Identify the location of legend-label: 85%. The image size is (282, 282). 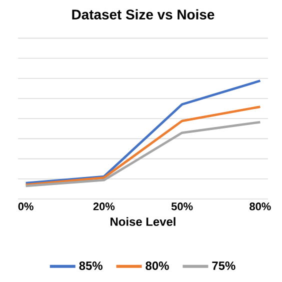
(90, 266).